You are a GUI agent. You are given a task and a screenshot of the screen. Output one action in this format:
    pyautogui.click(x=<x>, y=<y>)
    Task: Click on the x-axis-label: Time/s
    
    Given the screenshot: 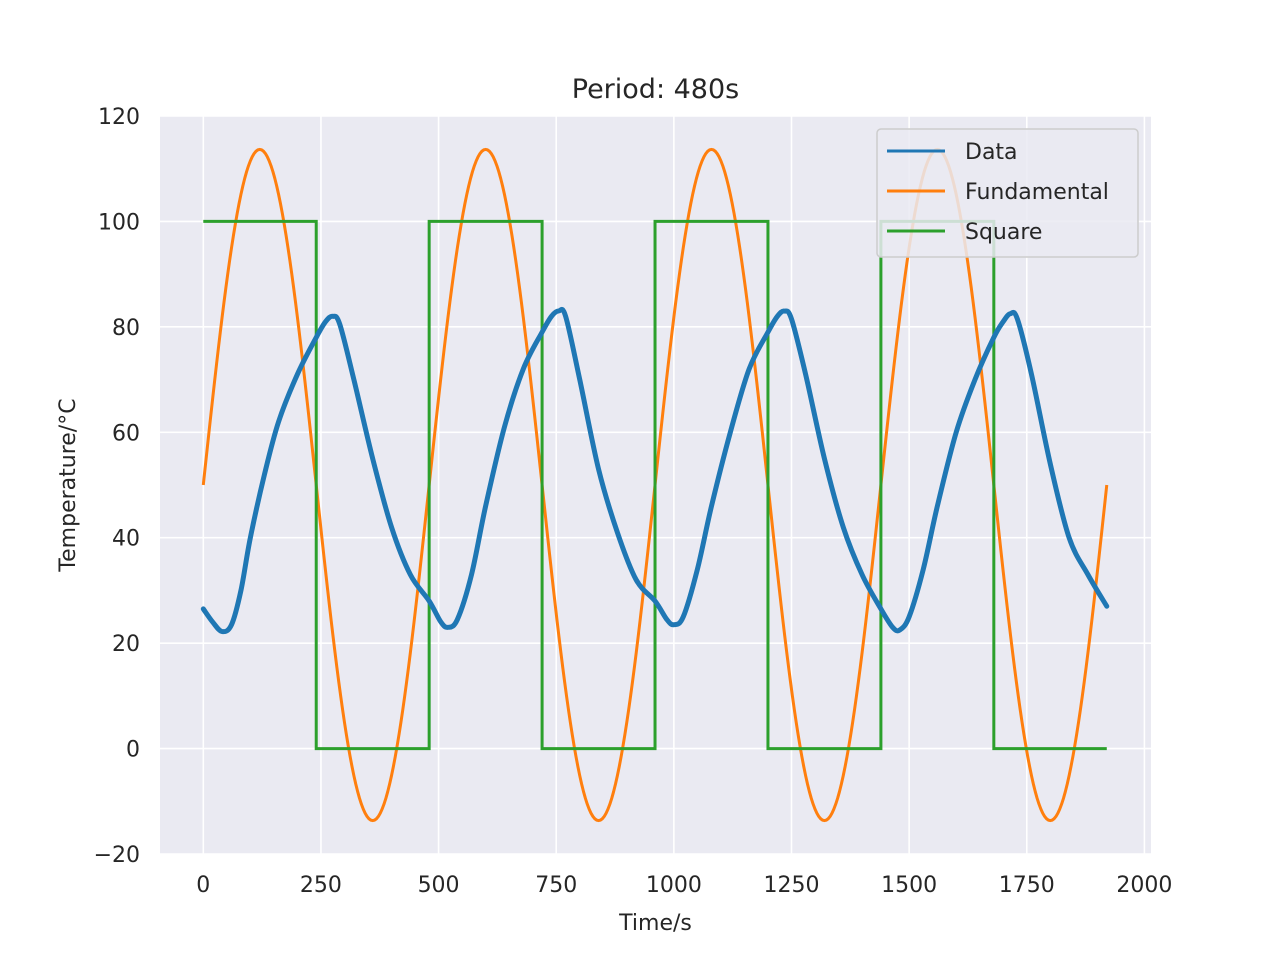 What is the action you would take?
    pyautogui.click(x=655, y=923)
    